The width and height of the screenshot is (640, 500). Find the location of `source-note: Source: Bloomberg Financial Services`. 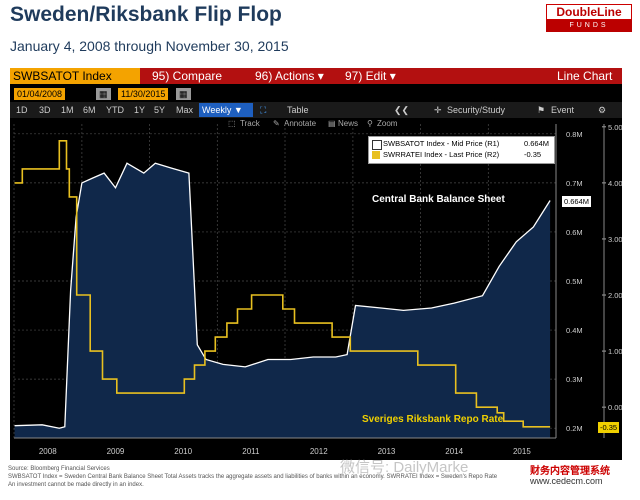

source-note: Source: Bloomberg Financial Services is located at coordinates (59, 469).